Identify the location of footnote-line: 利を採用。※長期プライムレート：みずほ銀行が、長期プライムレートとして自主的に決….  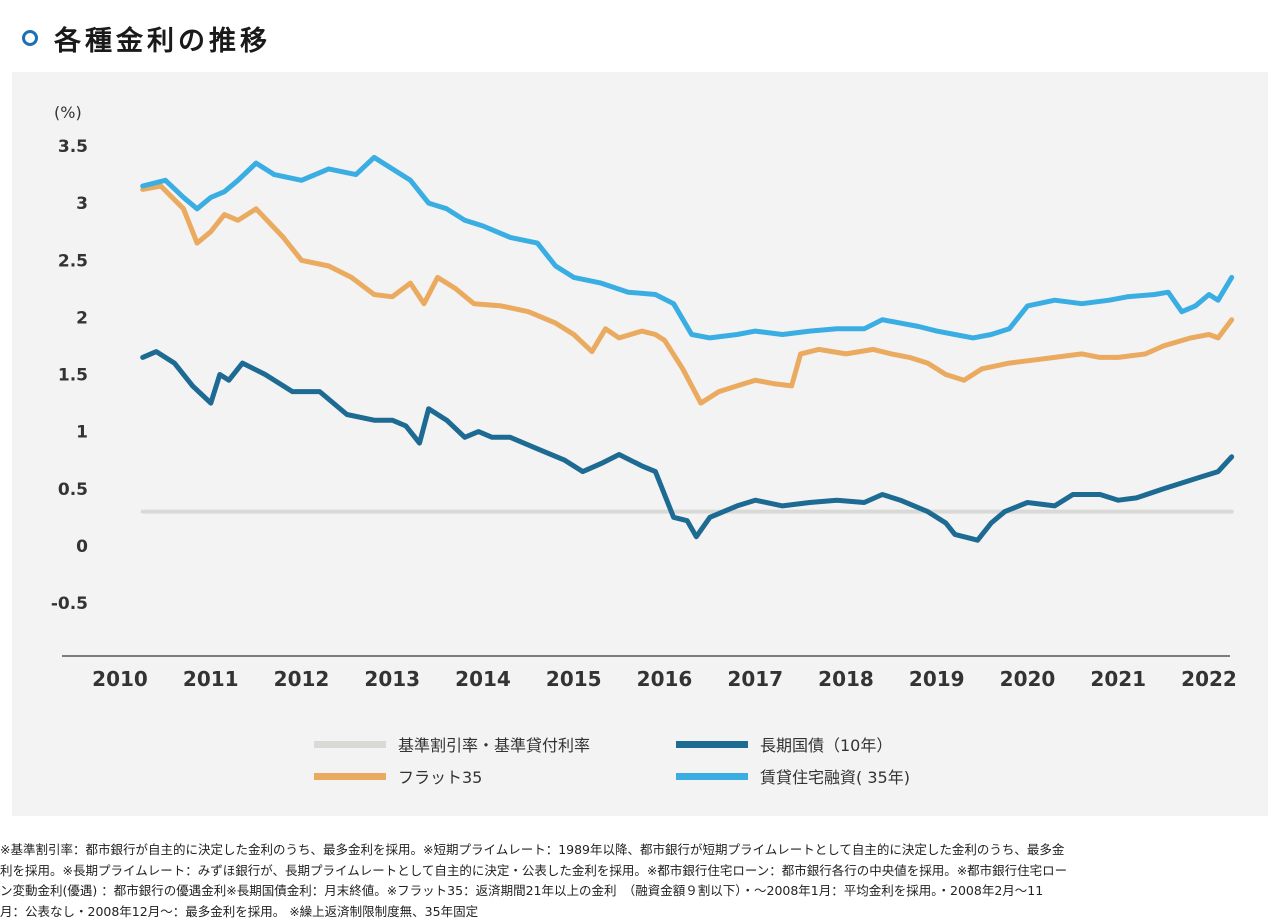
(534, 870).